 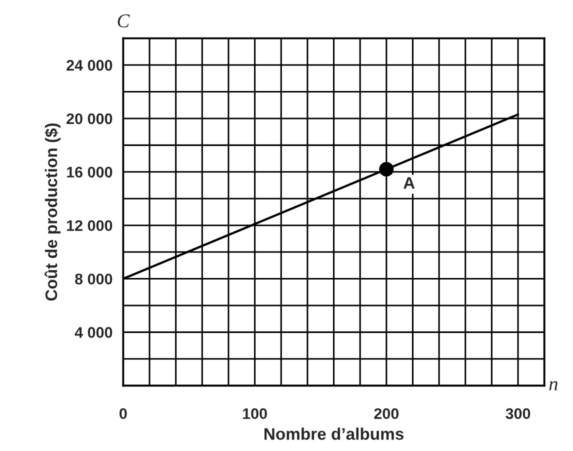 I want to click on text: n, so click(x=553, y=385).